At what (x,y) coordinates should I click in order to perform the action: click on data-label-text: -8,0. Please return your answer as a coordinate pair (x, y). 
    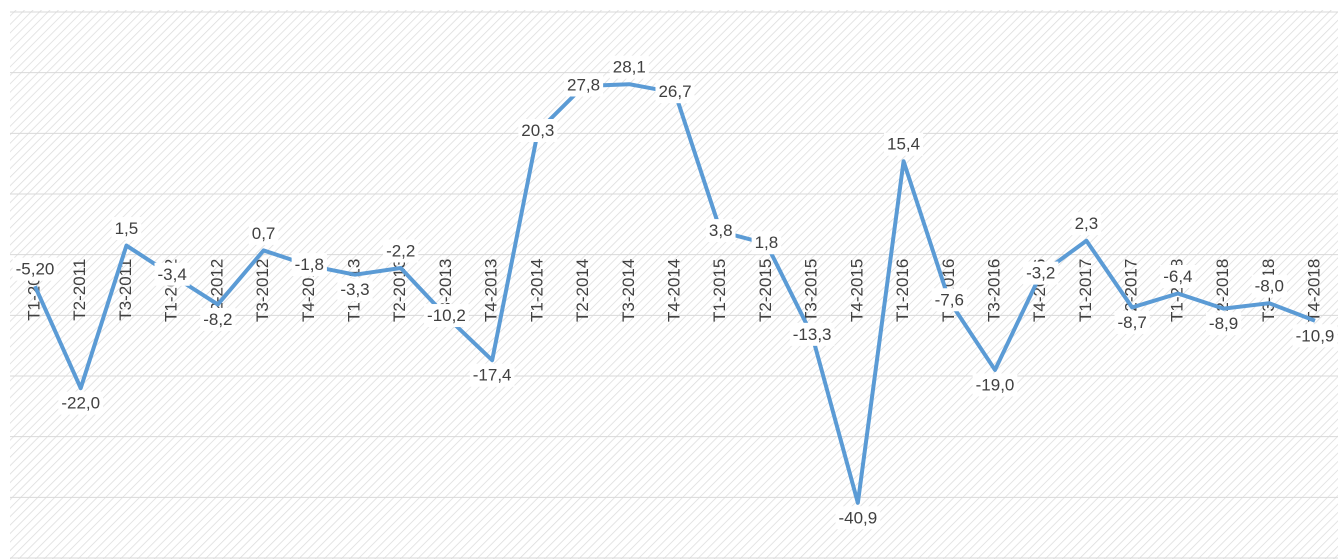
    Looking at the image, I should click on (1269, 286).